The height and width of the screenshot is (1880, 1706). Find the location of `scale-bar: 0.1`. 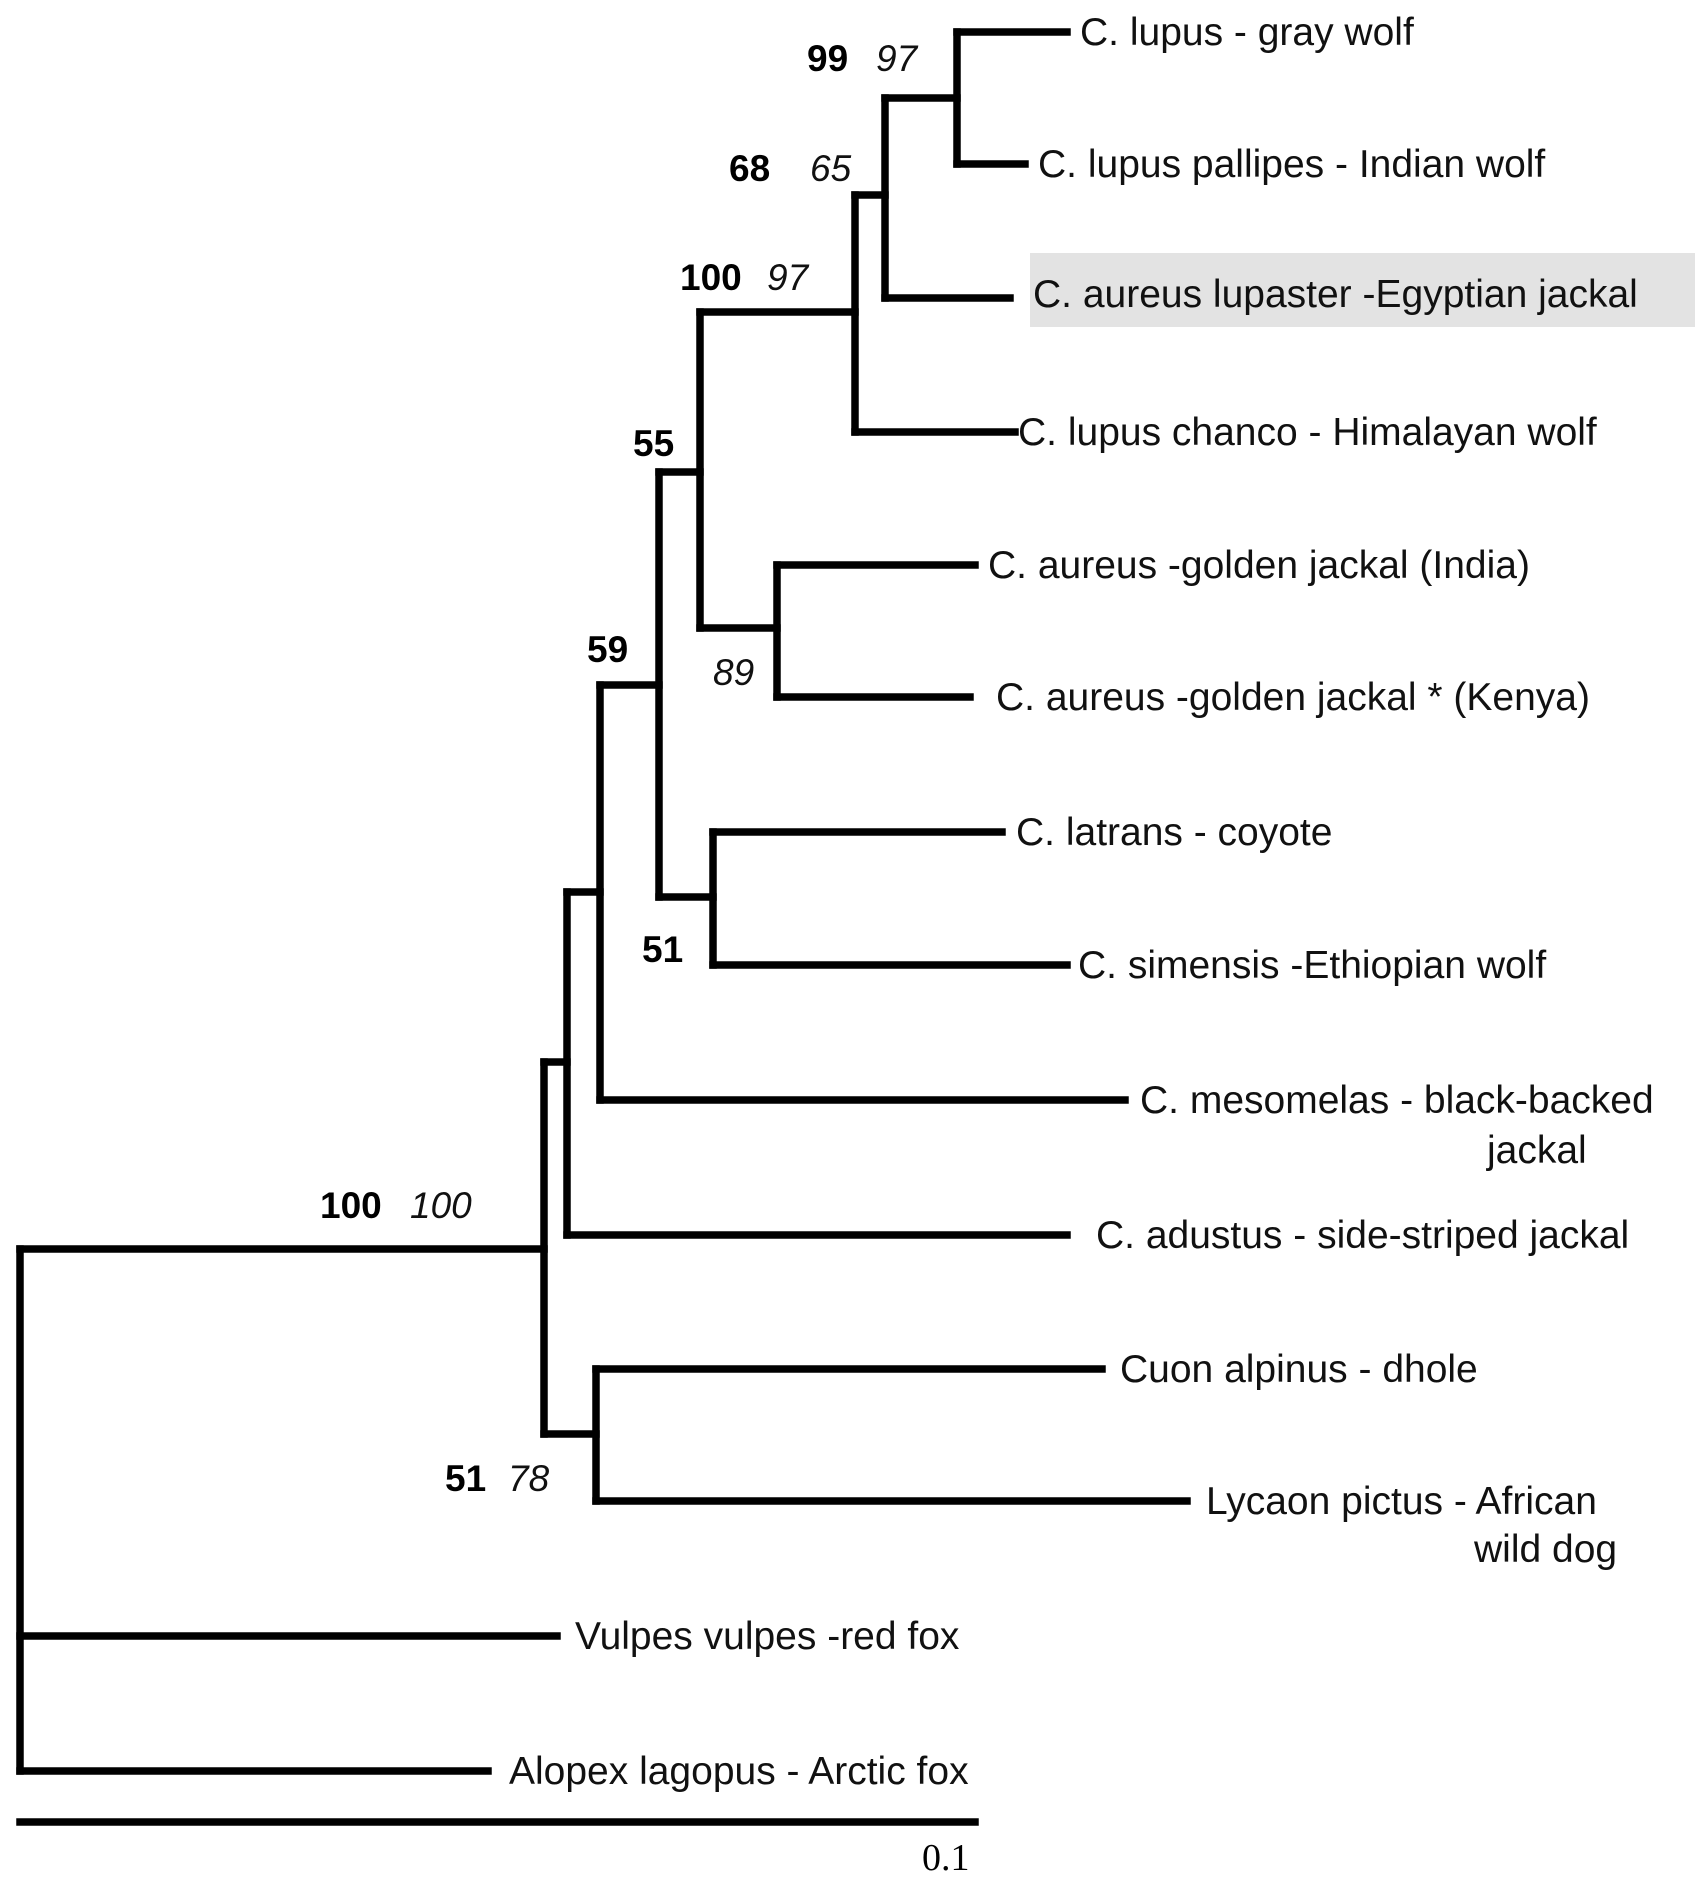

scale-bar: 0.1 is located at coordinates (497, 1848).